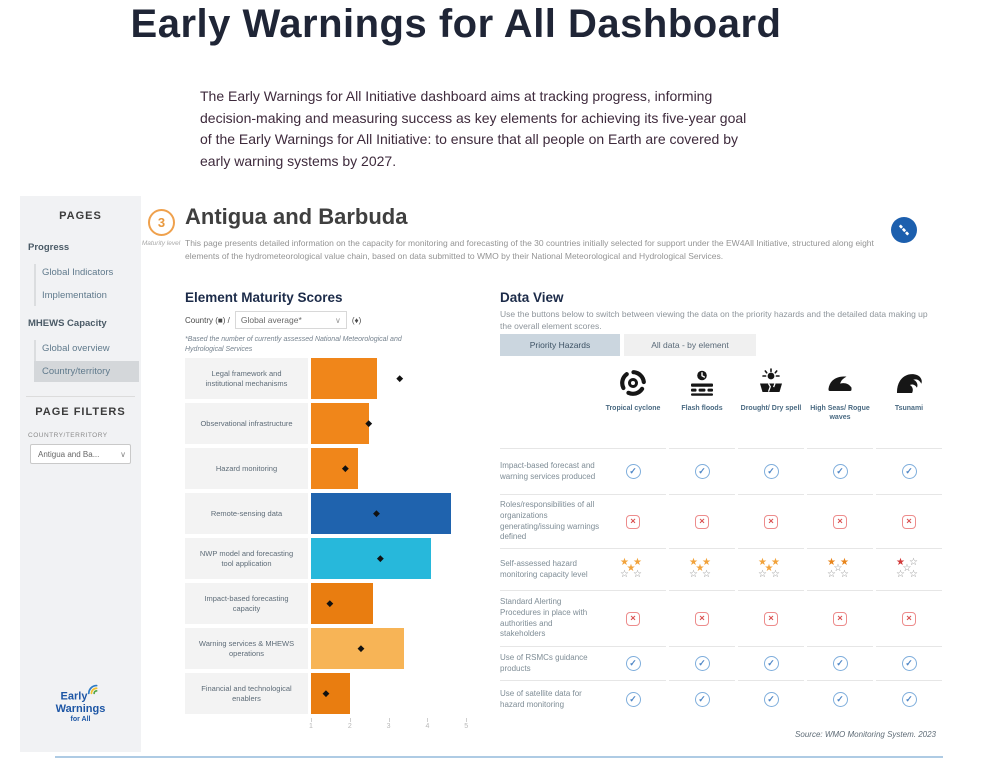 The image size is (1000, 762). Describe the element at coordinates (904, 230) in the screenshot. I see `satellite-button` at that location.